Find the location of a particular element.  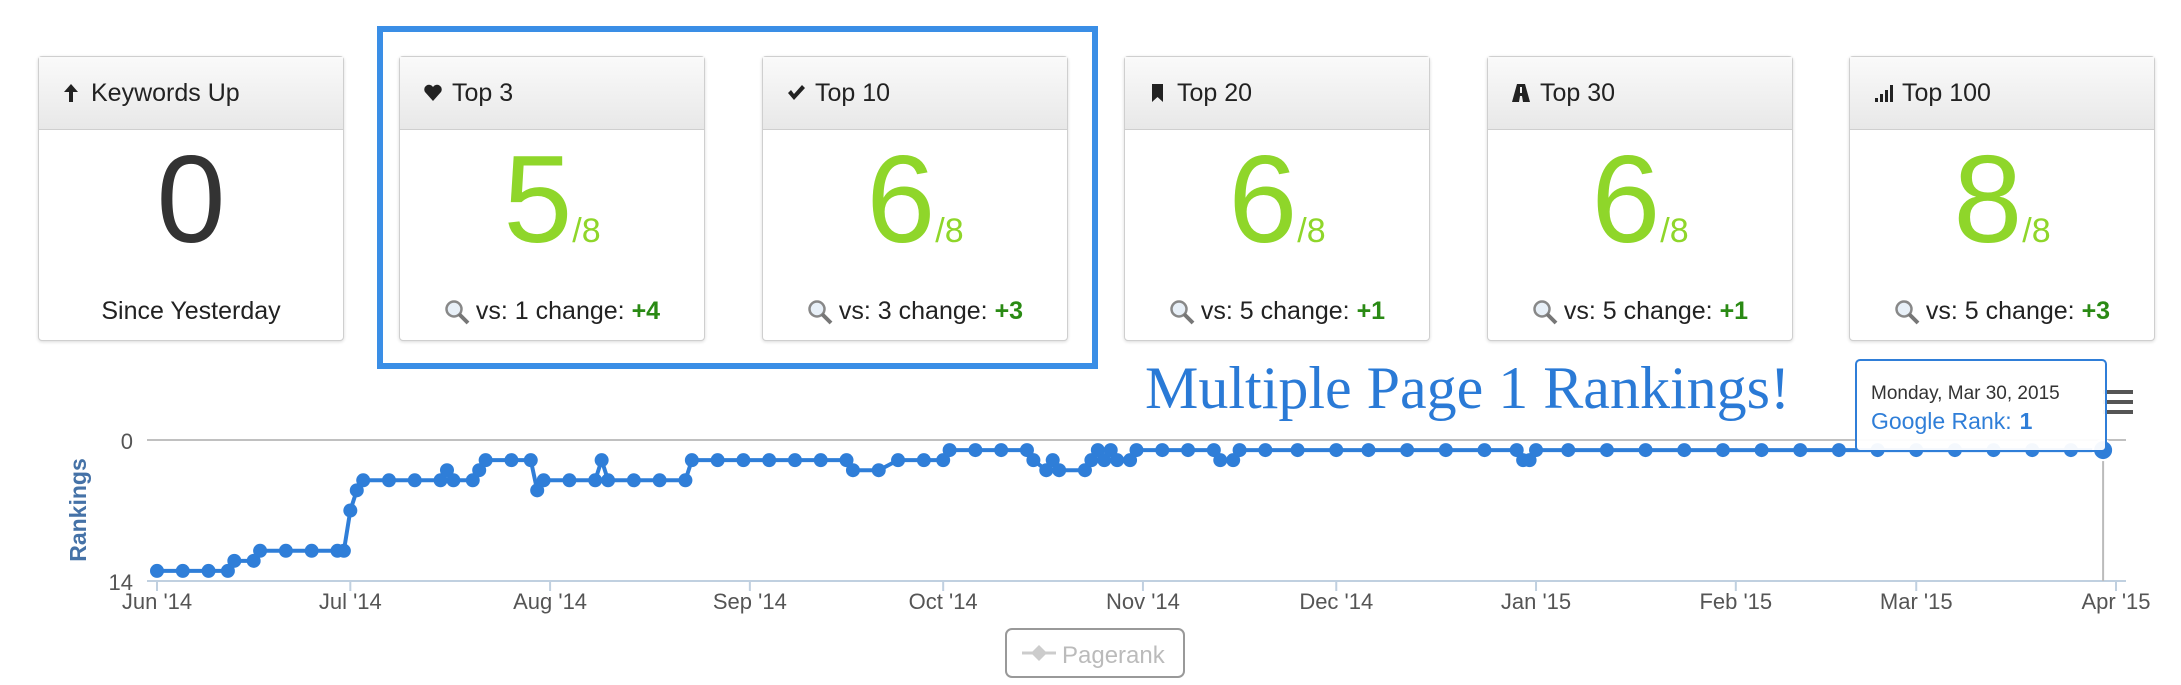

card-value: 0 is located at coordinates (191, 200).